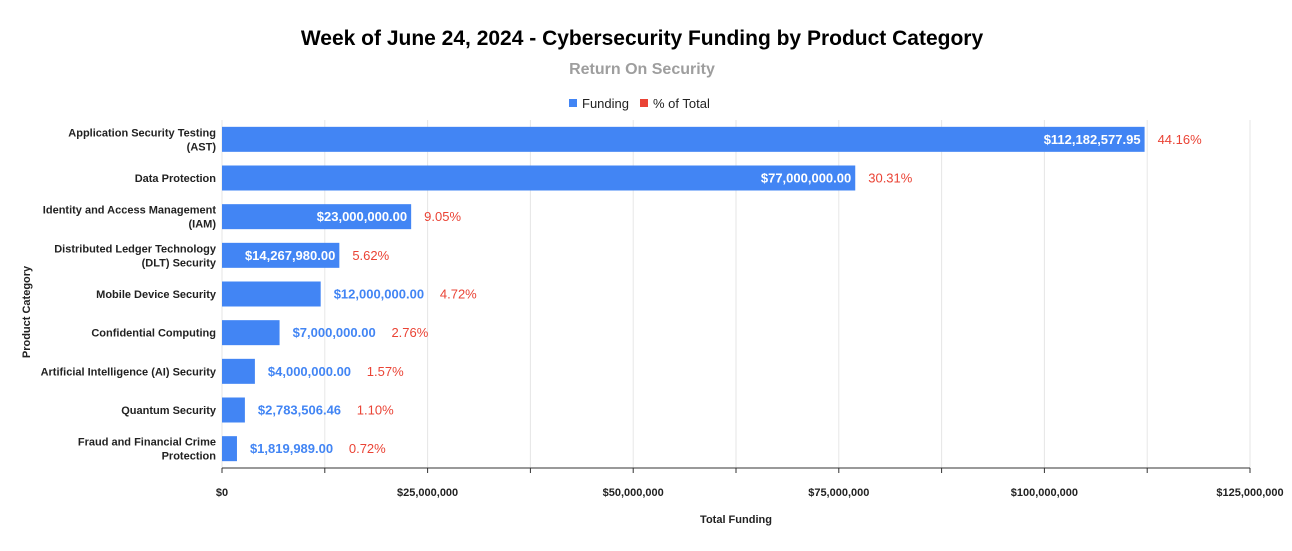 The height and width of the screenshot is (551, 1292). Describe the element at coordinates (573, 103) in the screenshot. I see `legend-swatch-funding` at that location.